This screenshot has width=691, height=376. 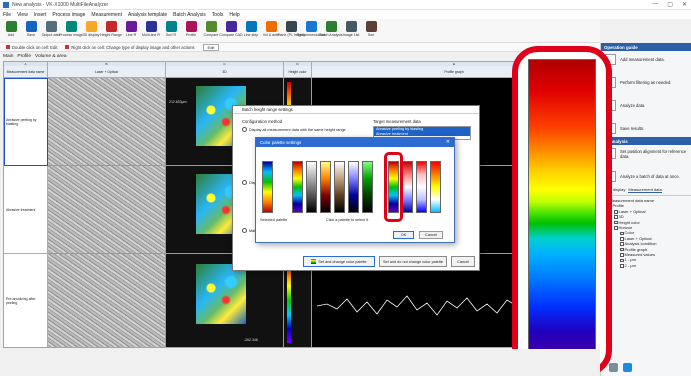 What do you see at coordinates (71, 29) in the screenshot?
I see `ribbon-button-process-image: Process image` at bounding box center [71, 29].